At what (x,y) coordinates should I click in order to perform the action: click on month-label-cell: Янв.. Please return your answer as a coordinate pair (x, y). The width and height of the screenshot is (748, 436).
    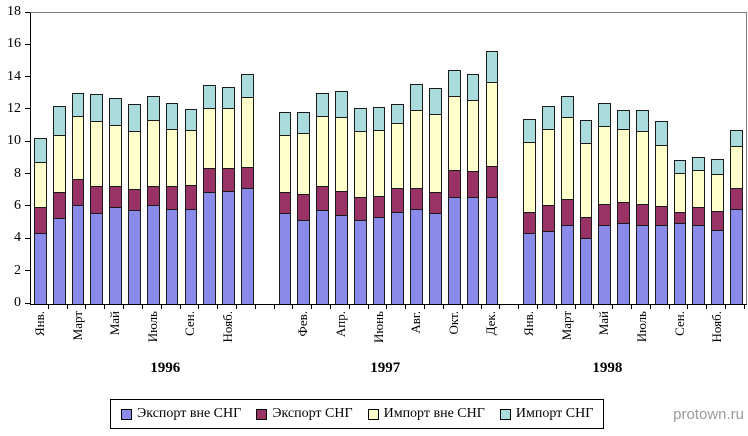
    Looking at the image, I should click on (528, 337).